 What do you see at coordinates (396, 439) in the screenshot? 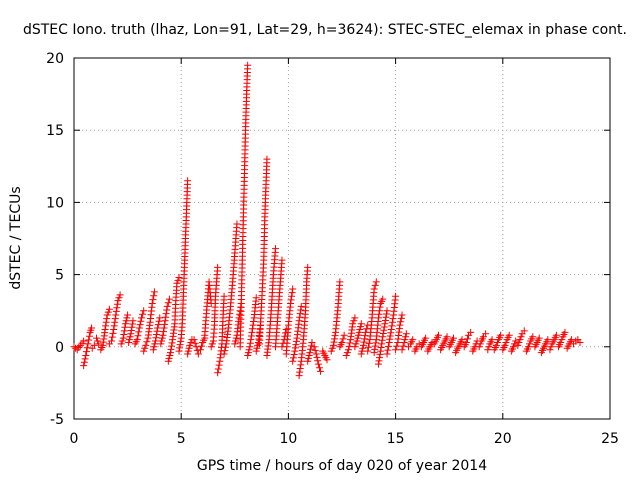
I see `x-tick-label: 15` at bounding box center [396, 439].